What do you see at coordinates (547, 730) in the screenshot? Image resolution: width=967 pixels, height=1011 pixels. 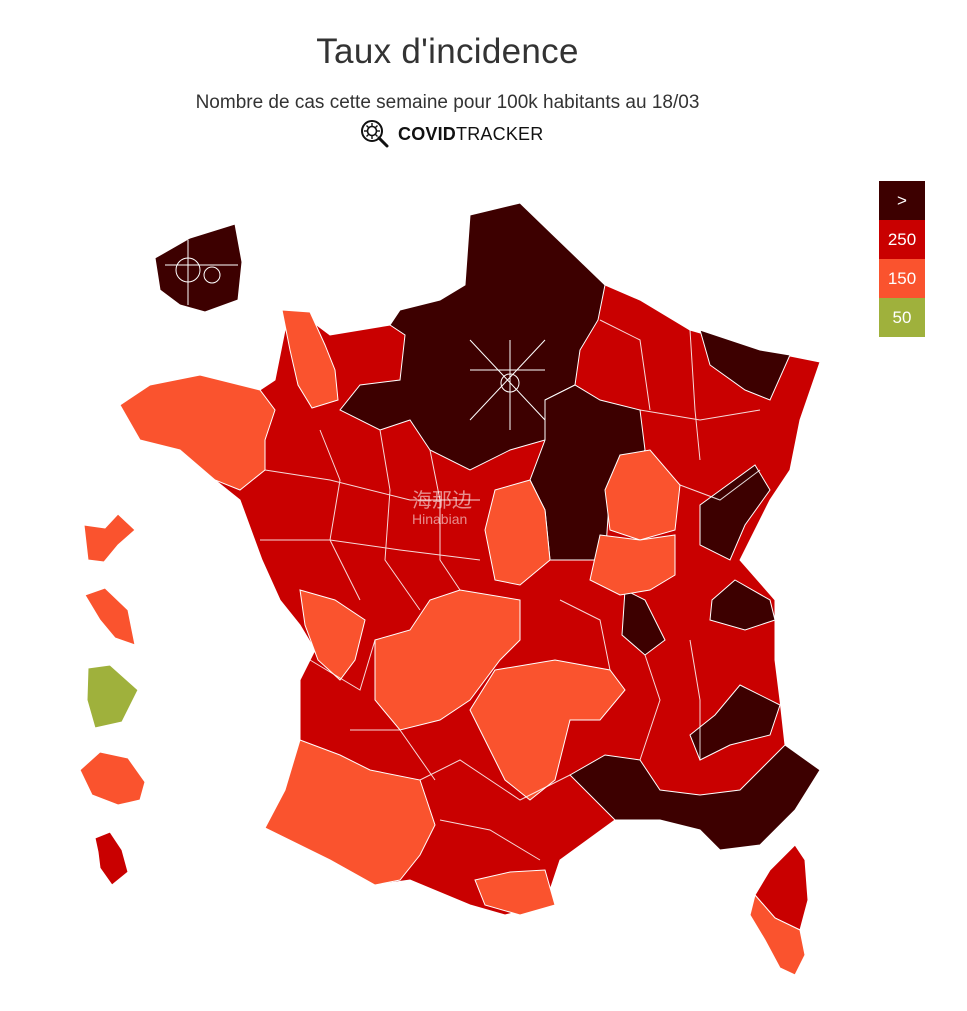 I see `region-auvergne` at bounding box center [547, 730].